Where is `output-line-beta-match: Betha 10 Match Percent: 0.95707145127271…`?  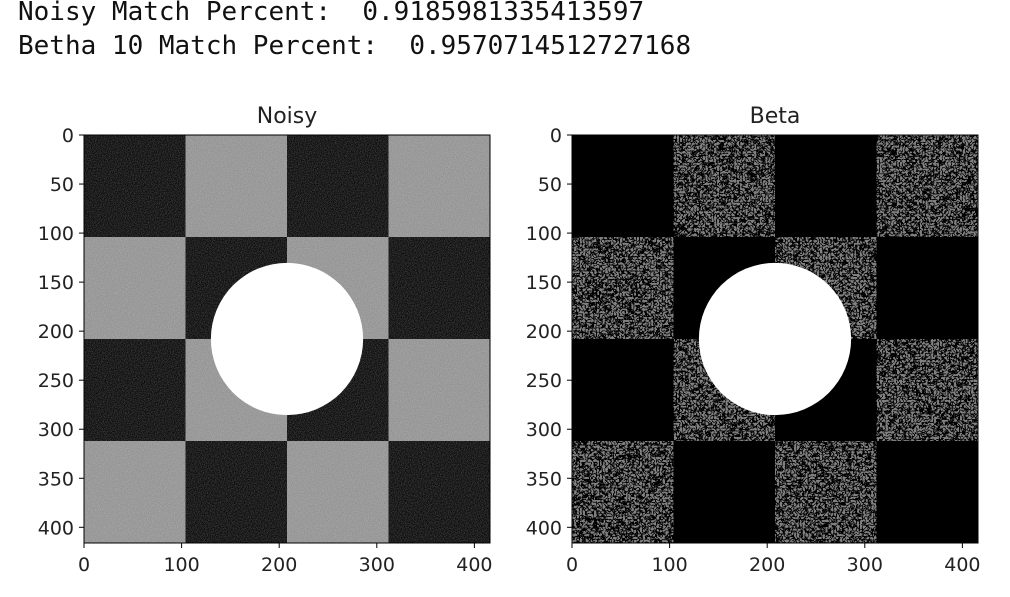
output-line-beta-match: Betha 10 Match Percent: 0.95707145127271… is located at coordinates (355, 46).